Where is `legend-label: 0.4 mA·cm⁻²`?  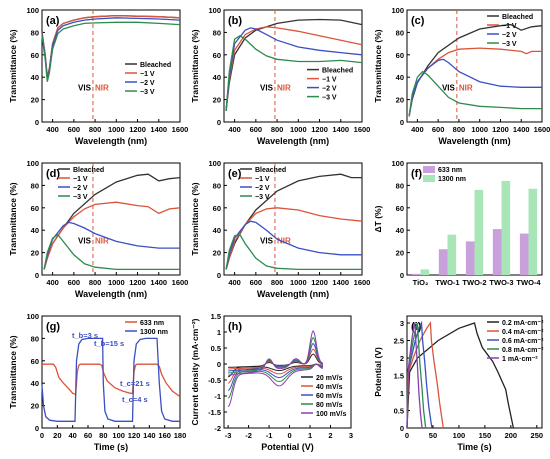 legend-label: 0.4 mA·cm⁻² is located at coordinates (523, 332).